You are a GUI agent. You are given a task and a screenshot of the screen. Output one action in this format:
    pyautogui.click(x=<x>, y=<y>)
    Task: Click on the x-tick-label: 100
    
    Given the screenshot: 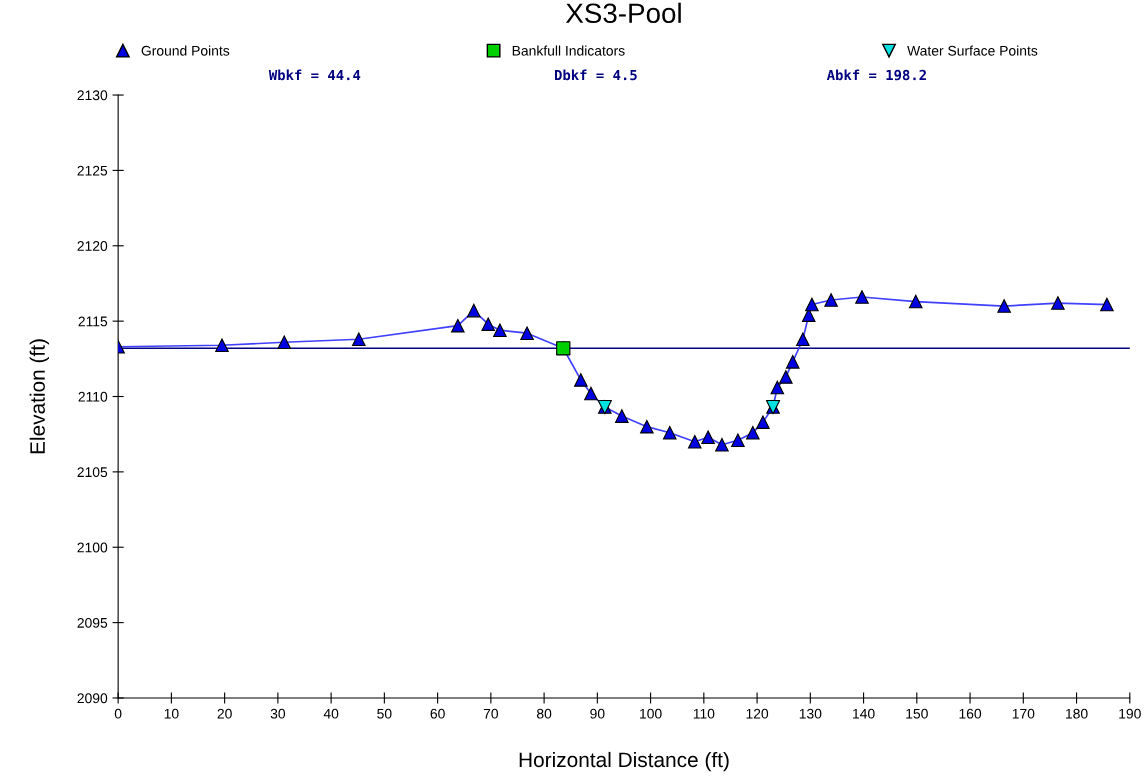 What is the action you would take?
    pyautogui.click(x=651, y=713)
    